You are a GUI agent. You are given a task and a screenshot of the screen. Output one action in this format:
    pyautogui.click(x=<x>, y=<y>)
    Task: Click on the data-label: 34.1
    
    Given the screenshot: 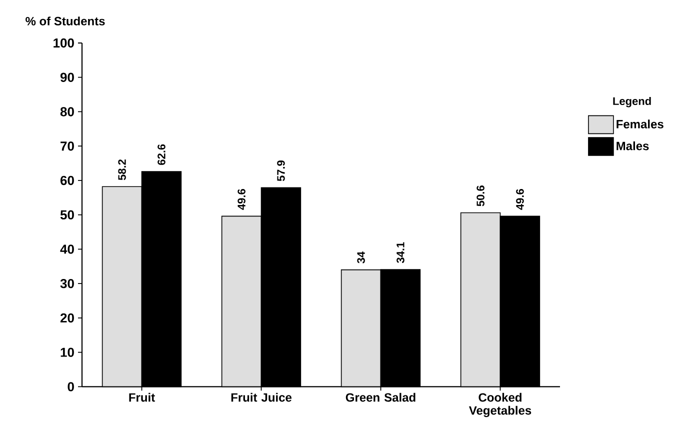 What is the action you would take?
    pyautogui.click(x=400, y=253)
    